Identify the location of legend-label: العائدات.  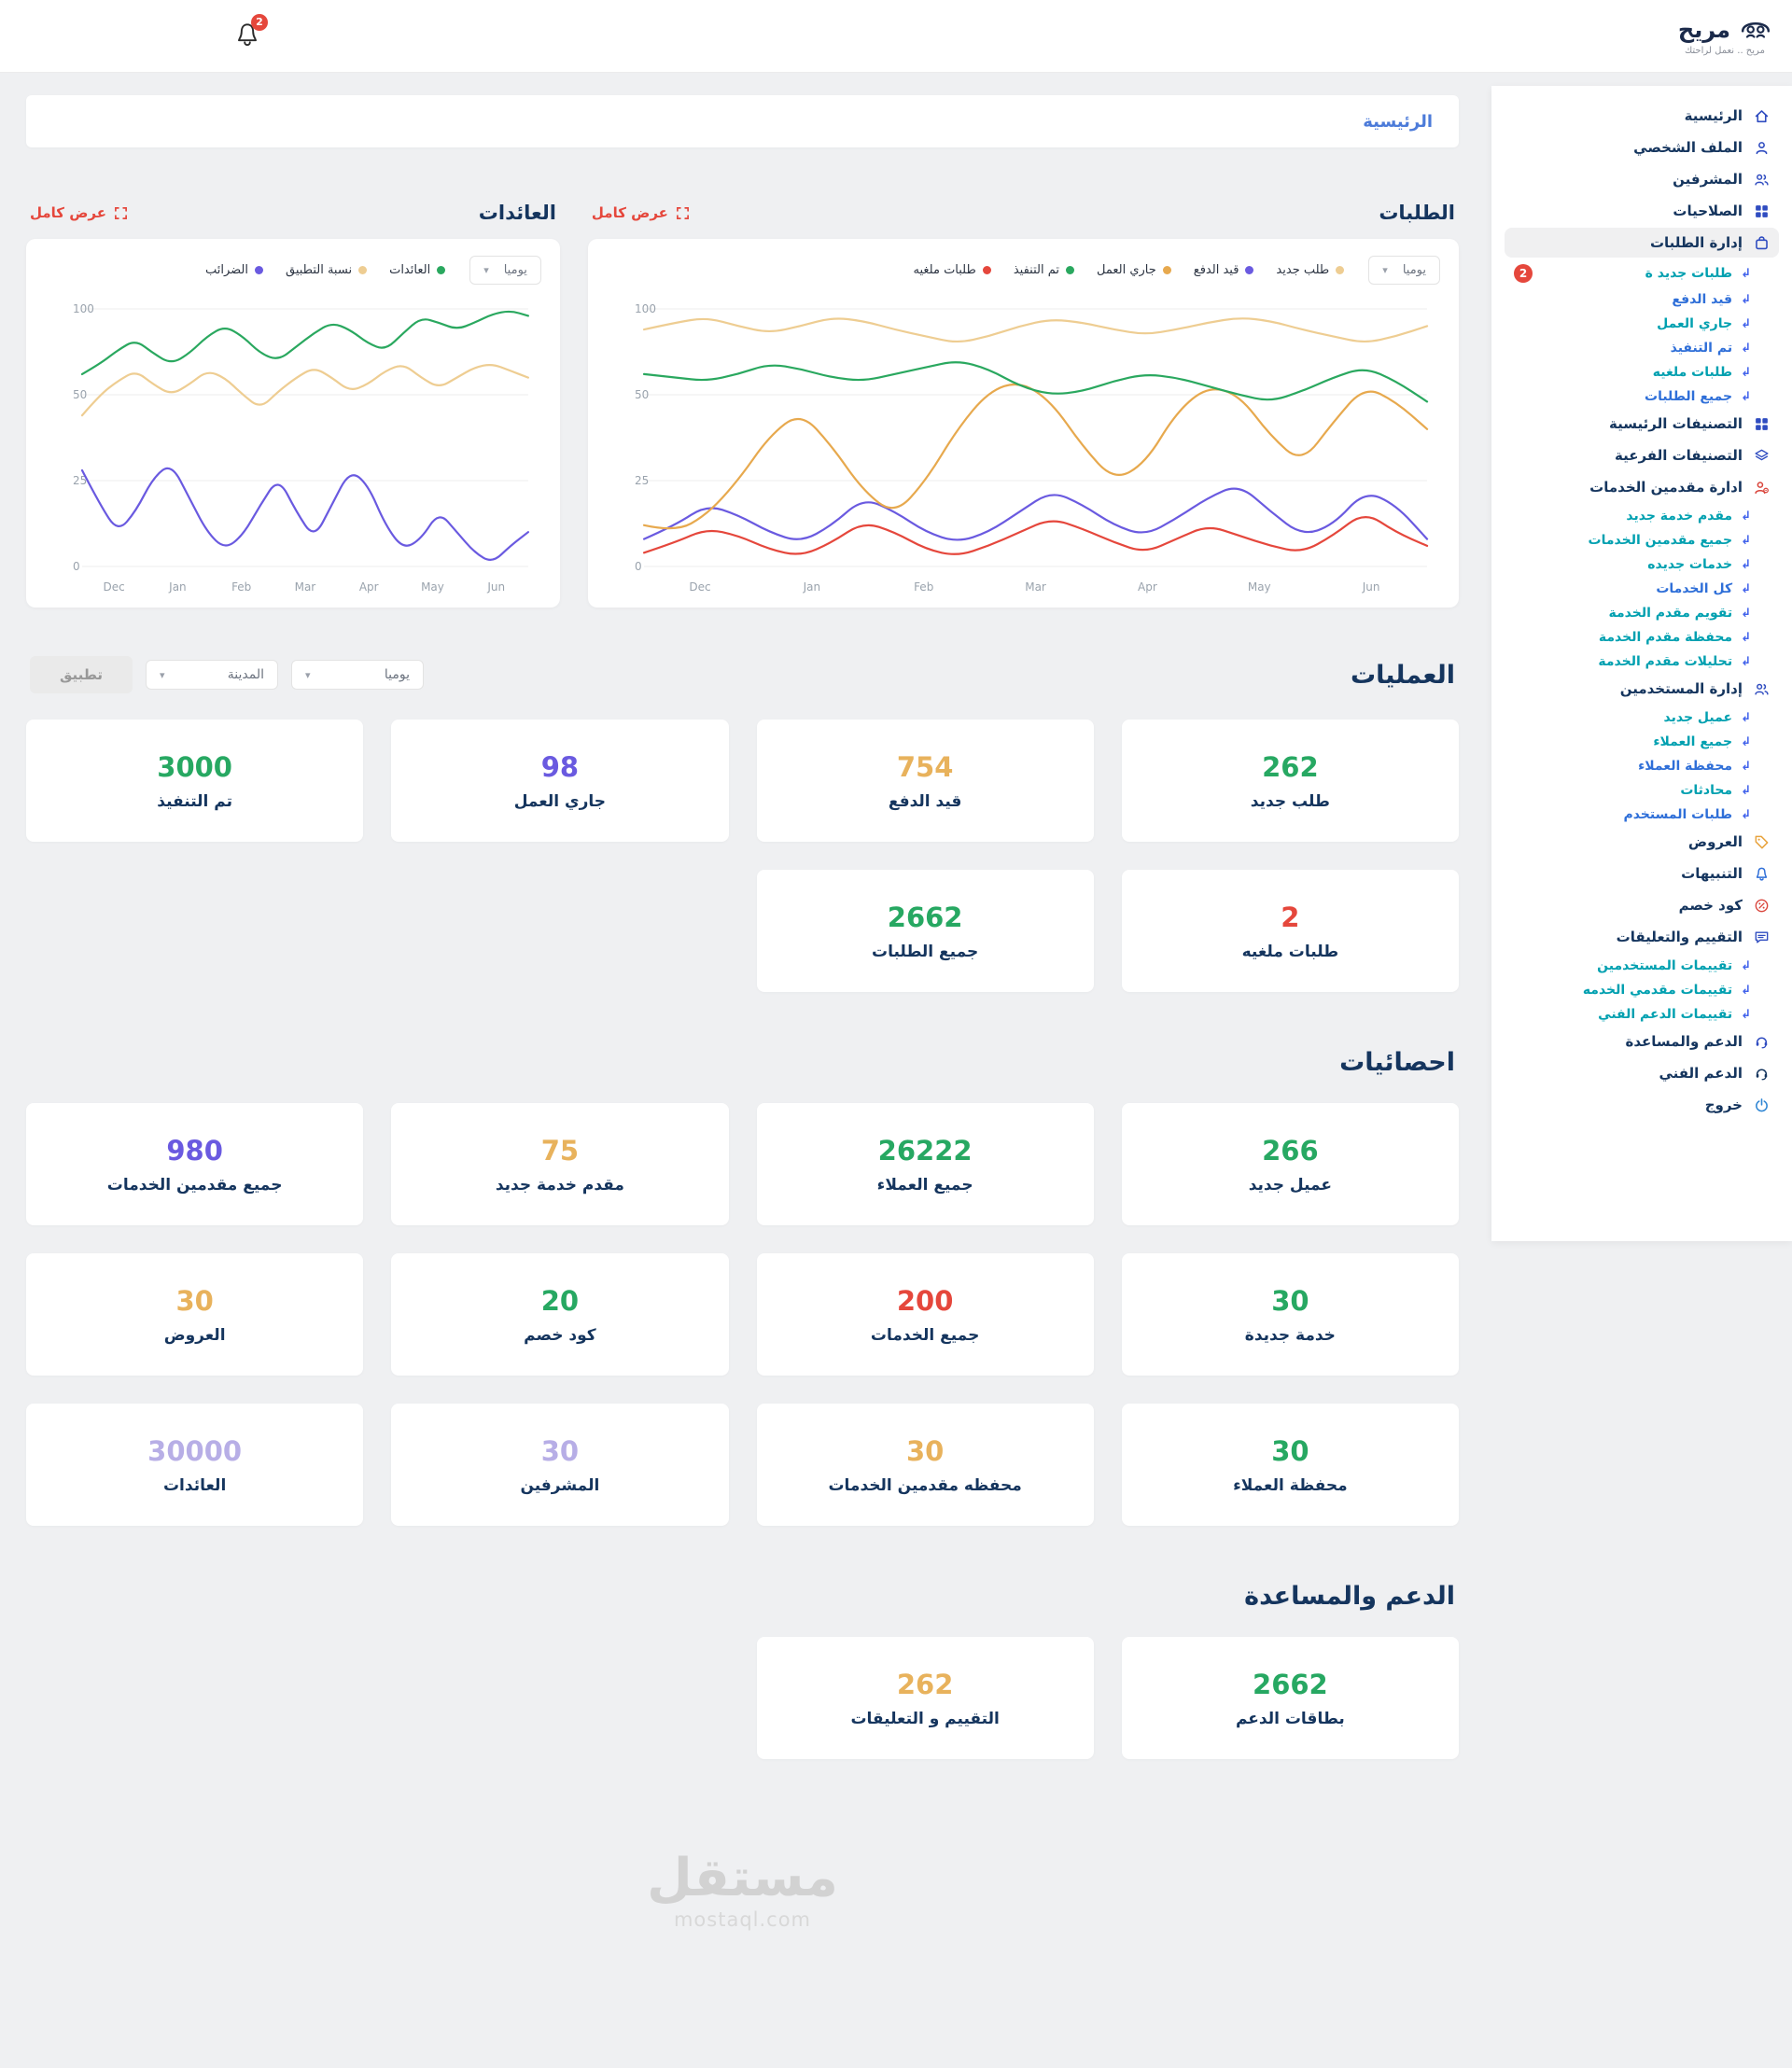
(410, 270).